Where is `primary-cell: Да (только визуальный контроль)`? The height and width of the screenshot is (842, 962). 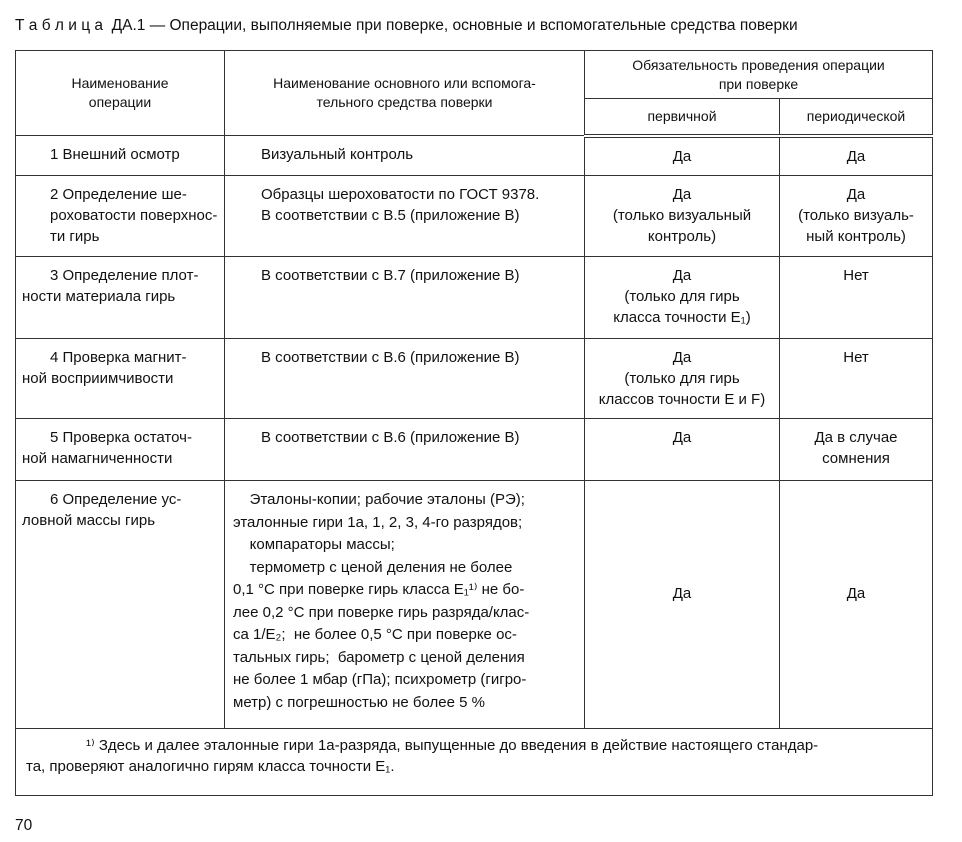 primary-cell: Да (только визуальный контроль) is located at coordinates (682, 216).